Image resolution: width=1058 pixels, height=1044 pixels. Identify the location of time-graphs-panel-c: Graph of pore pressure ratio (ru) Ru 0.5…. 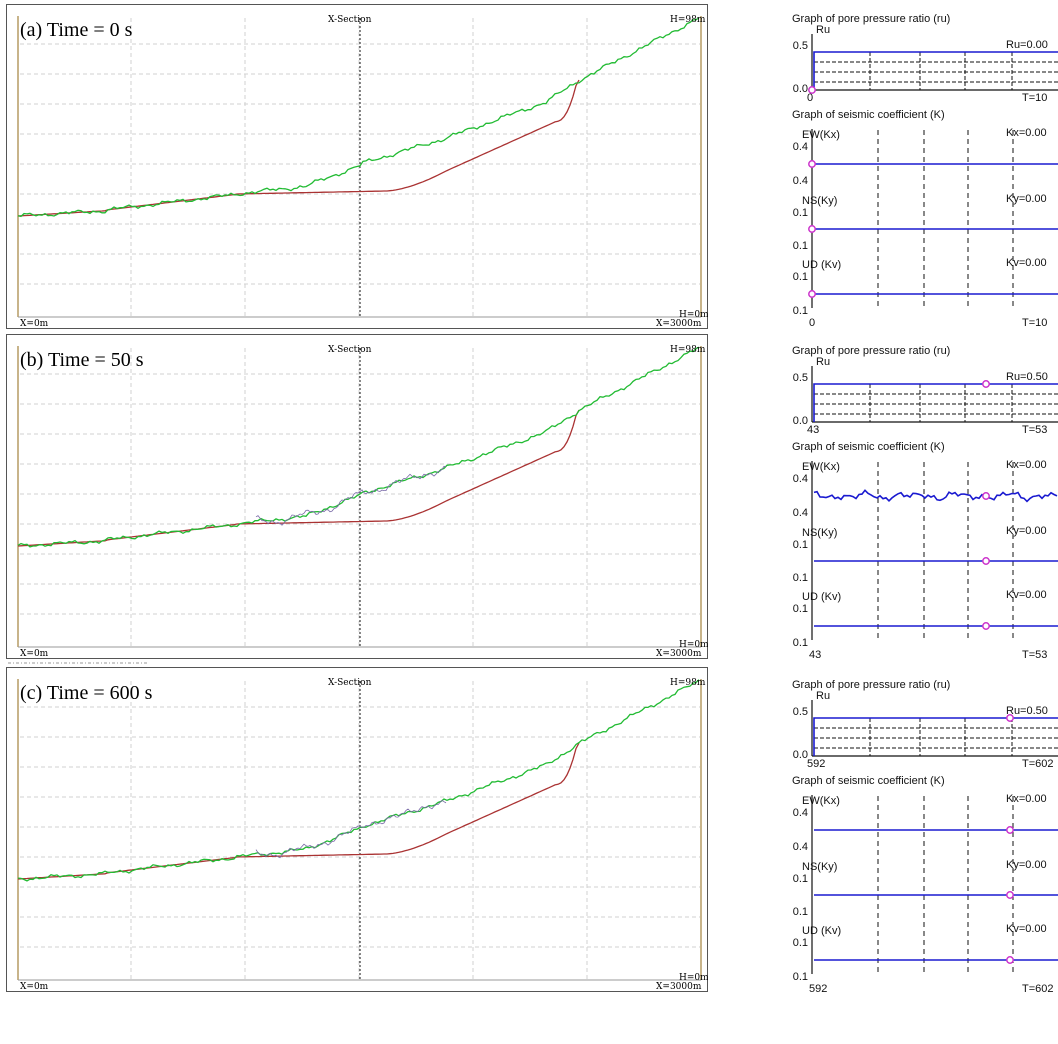
(924, 836).